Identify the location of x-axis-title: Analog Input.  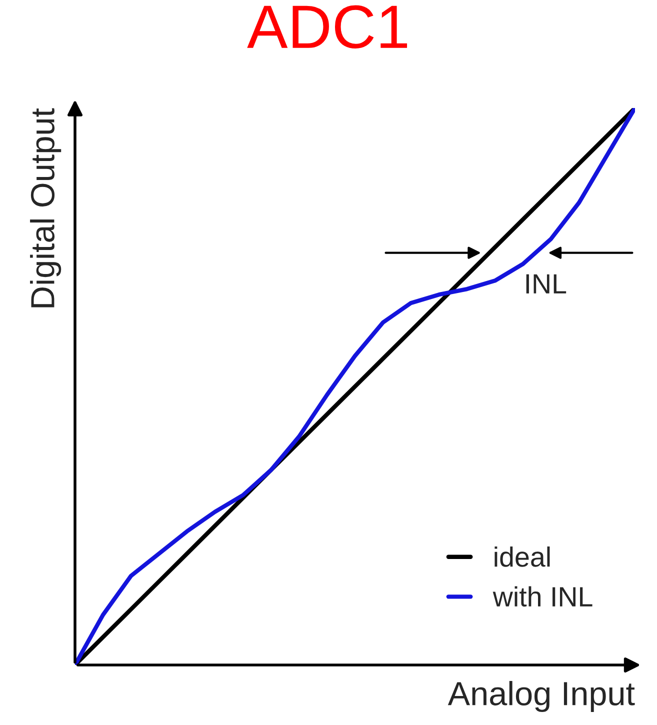
(541, 696).